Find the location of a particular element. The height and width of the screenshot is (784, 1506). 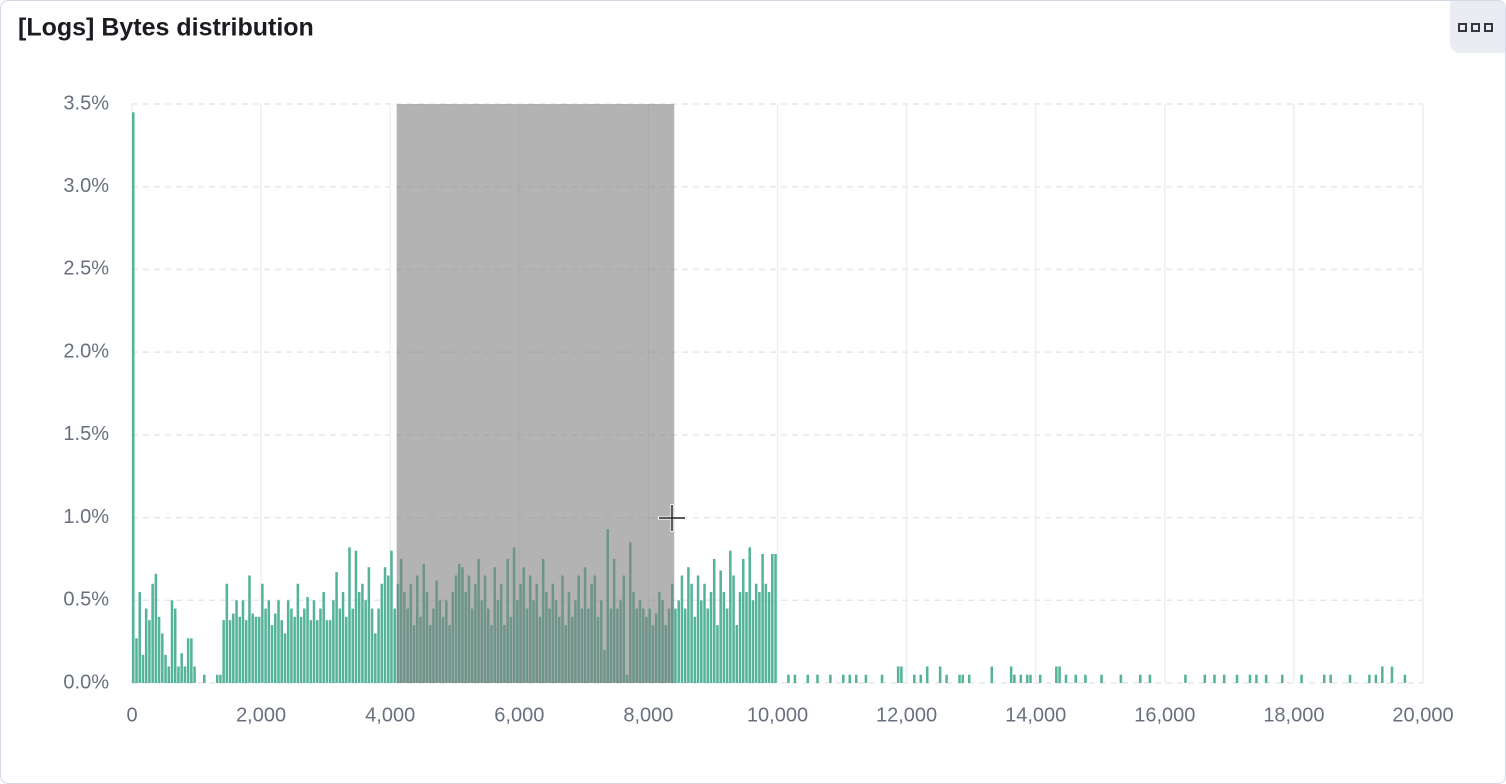

y-tick-label: 2.5% is located at coordinates (86, 269).